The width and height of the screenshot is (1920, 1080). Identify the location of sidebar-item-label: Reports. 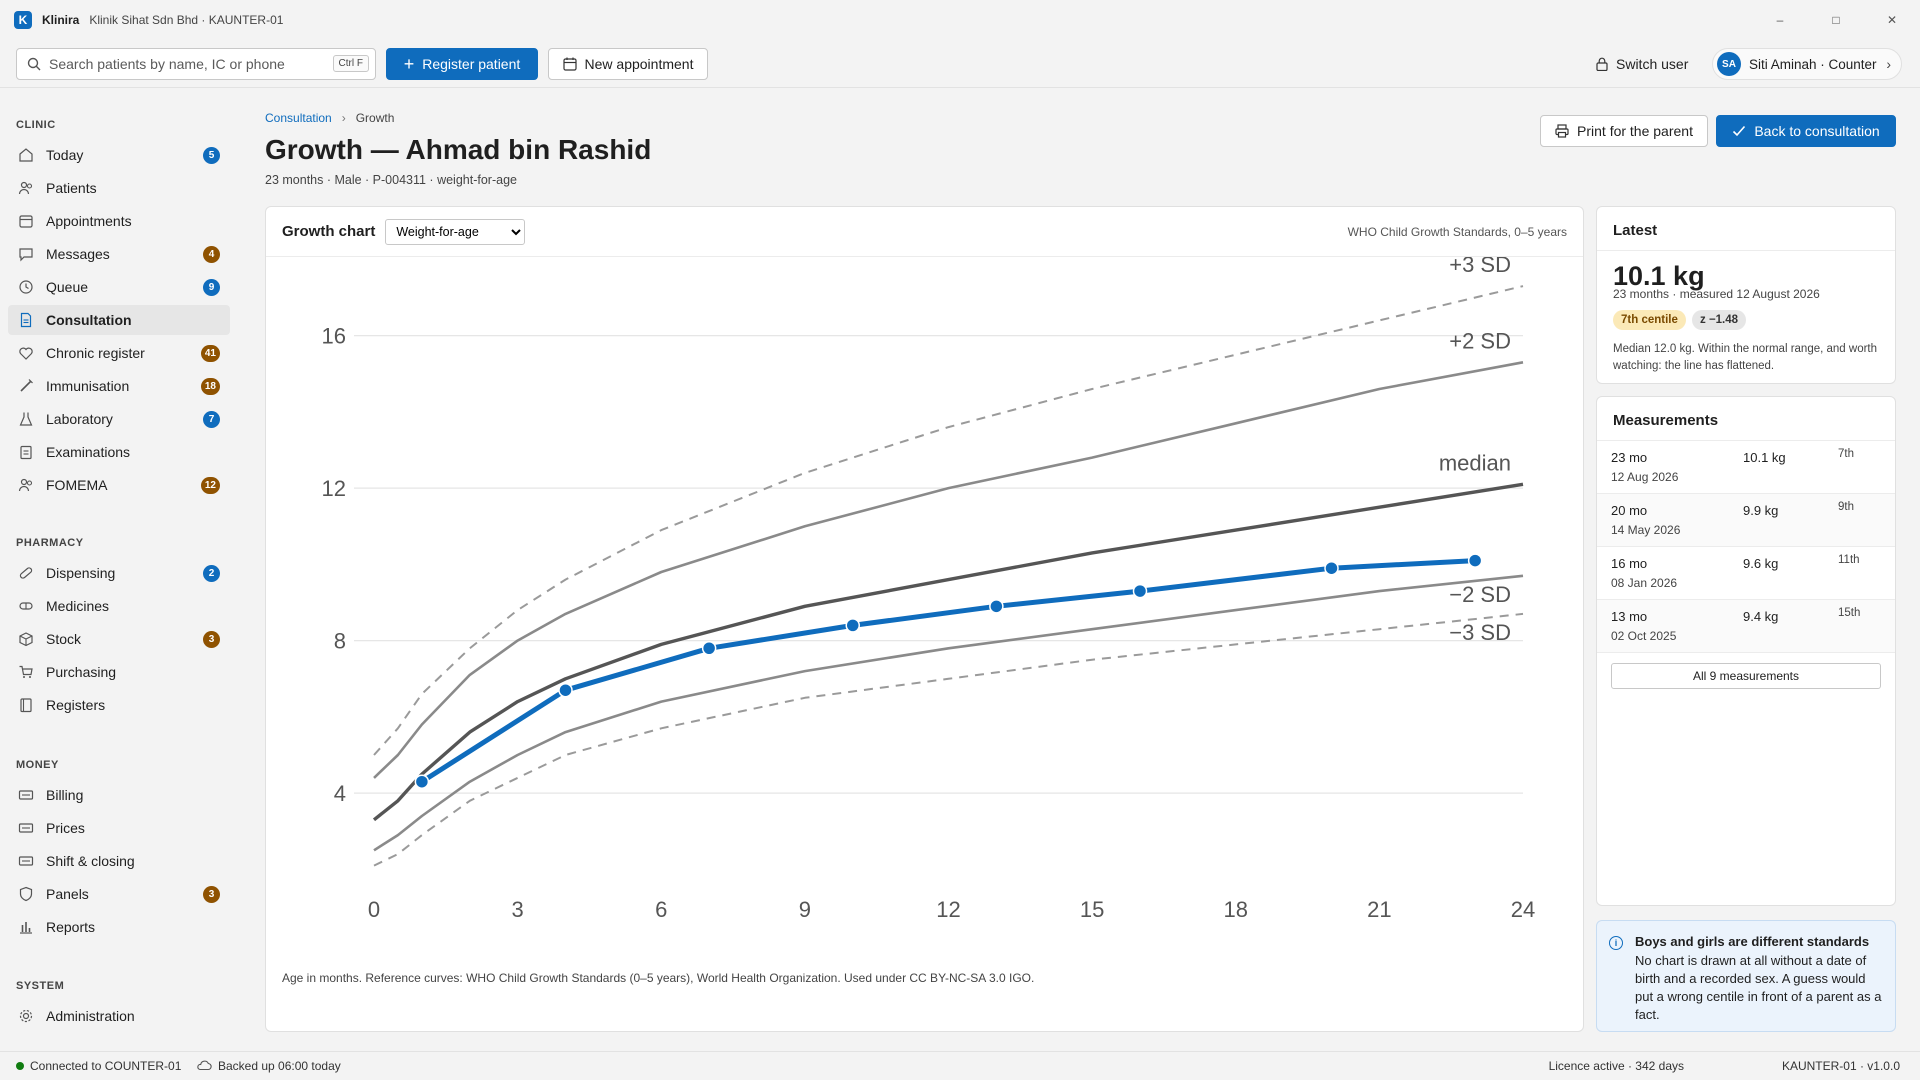
(71, 927).